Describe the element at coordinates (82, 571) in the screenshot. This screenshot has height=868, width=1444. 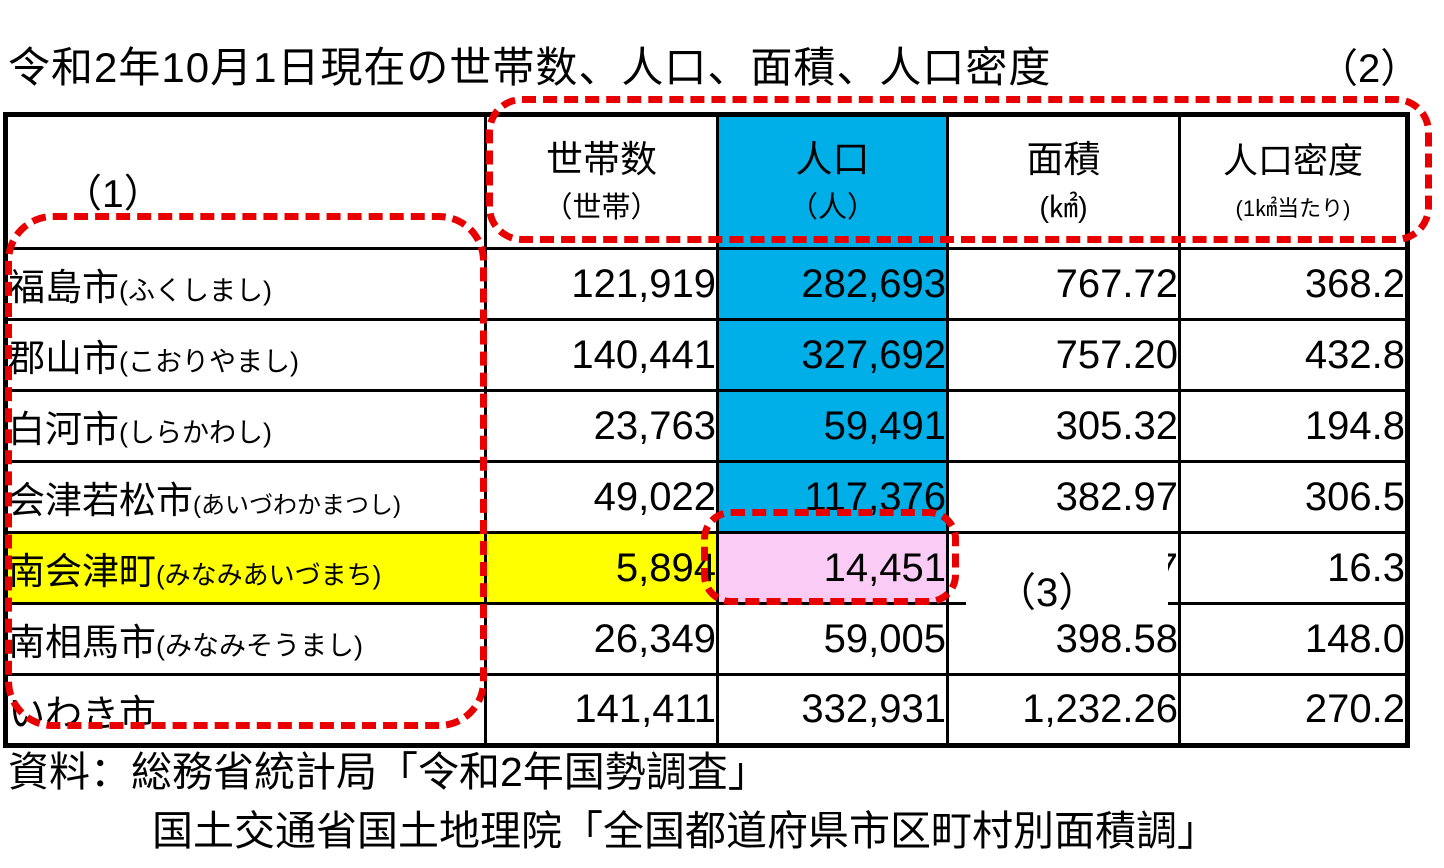
I see `city-name: 南会津町` at that location.